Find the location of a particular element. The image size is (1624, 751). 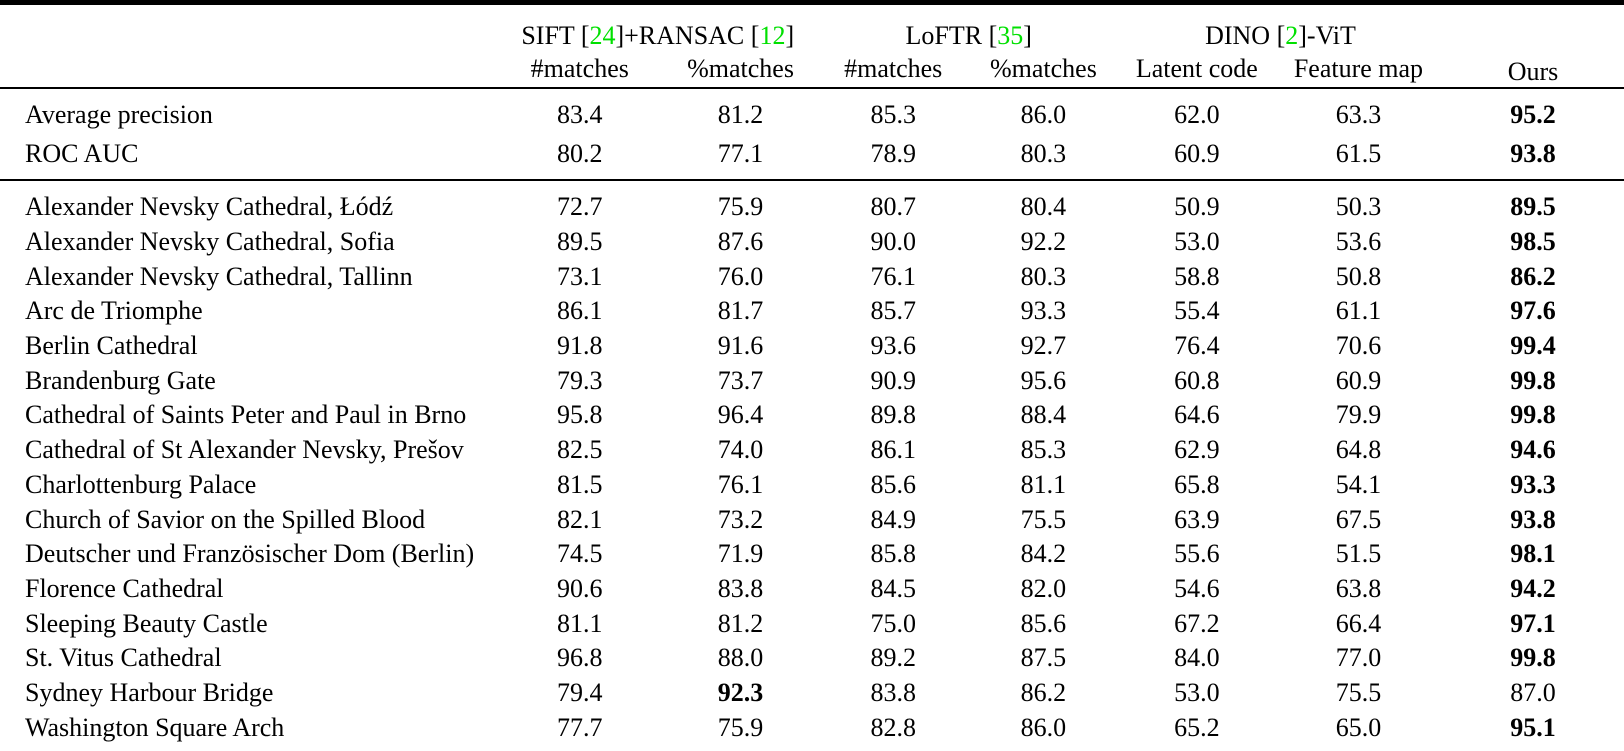

value-cell: 65.2 is located at coordinates (1197, 727).